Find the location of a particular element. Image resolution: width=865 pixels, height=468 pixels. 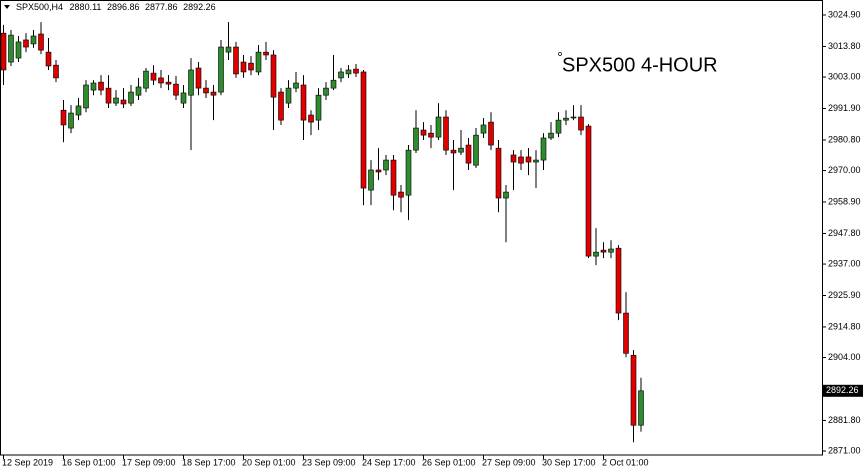

y-tick-label: 3013.80 is located at coordinates (844, 46).